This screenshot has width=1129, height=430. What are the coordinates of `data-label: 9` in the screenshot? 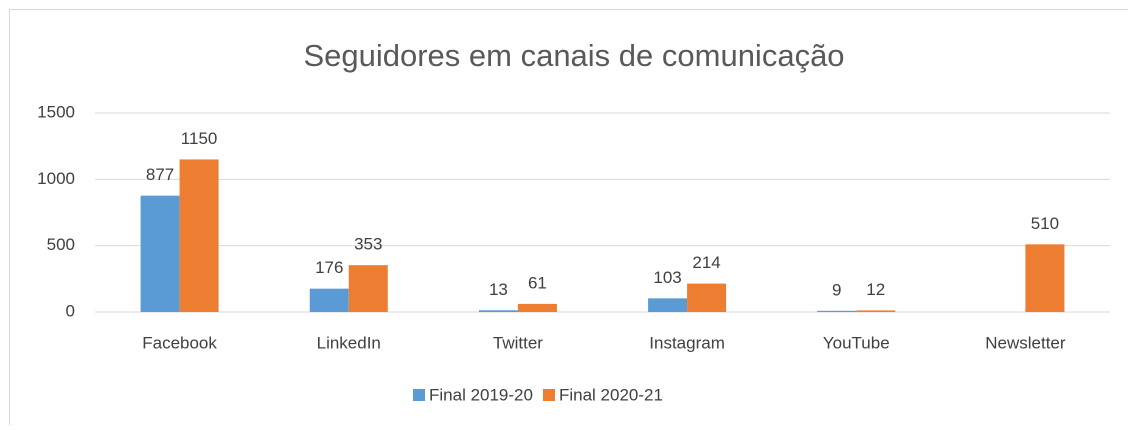 It's located at (836, 289).